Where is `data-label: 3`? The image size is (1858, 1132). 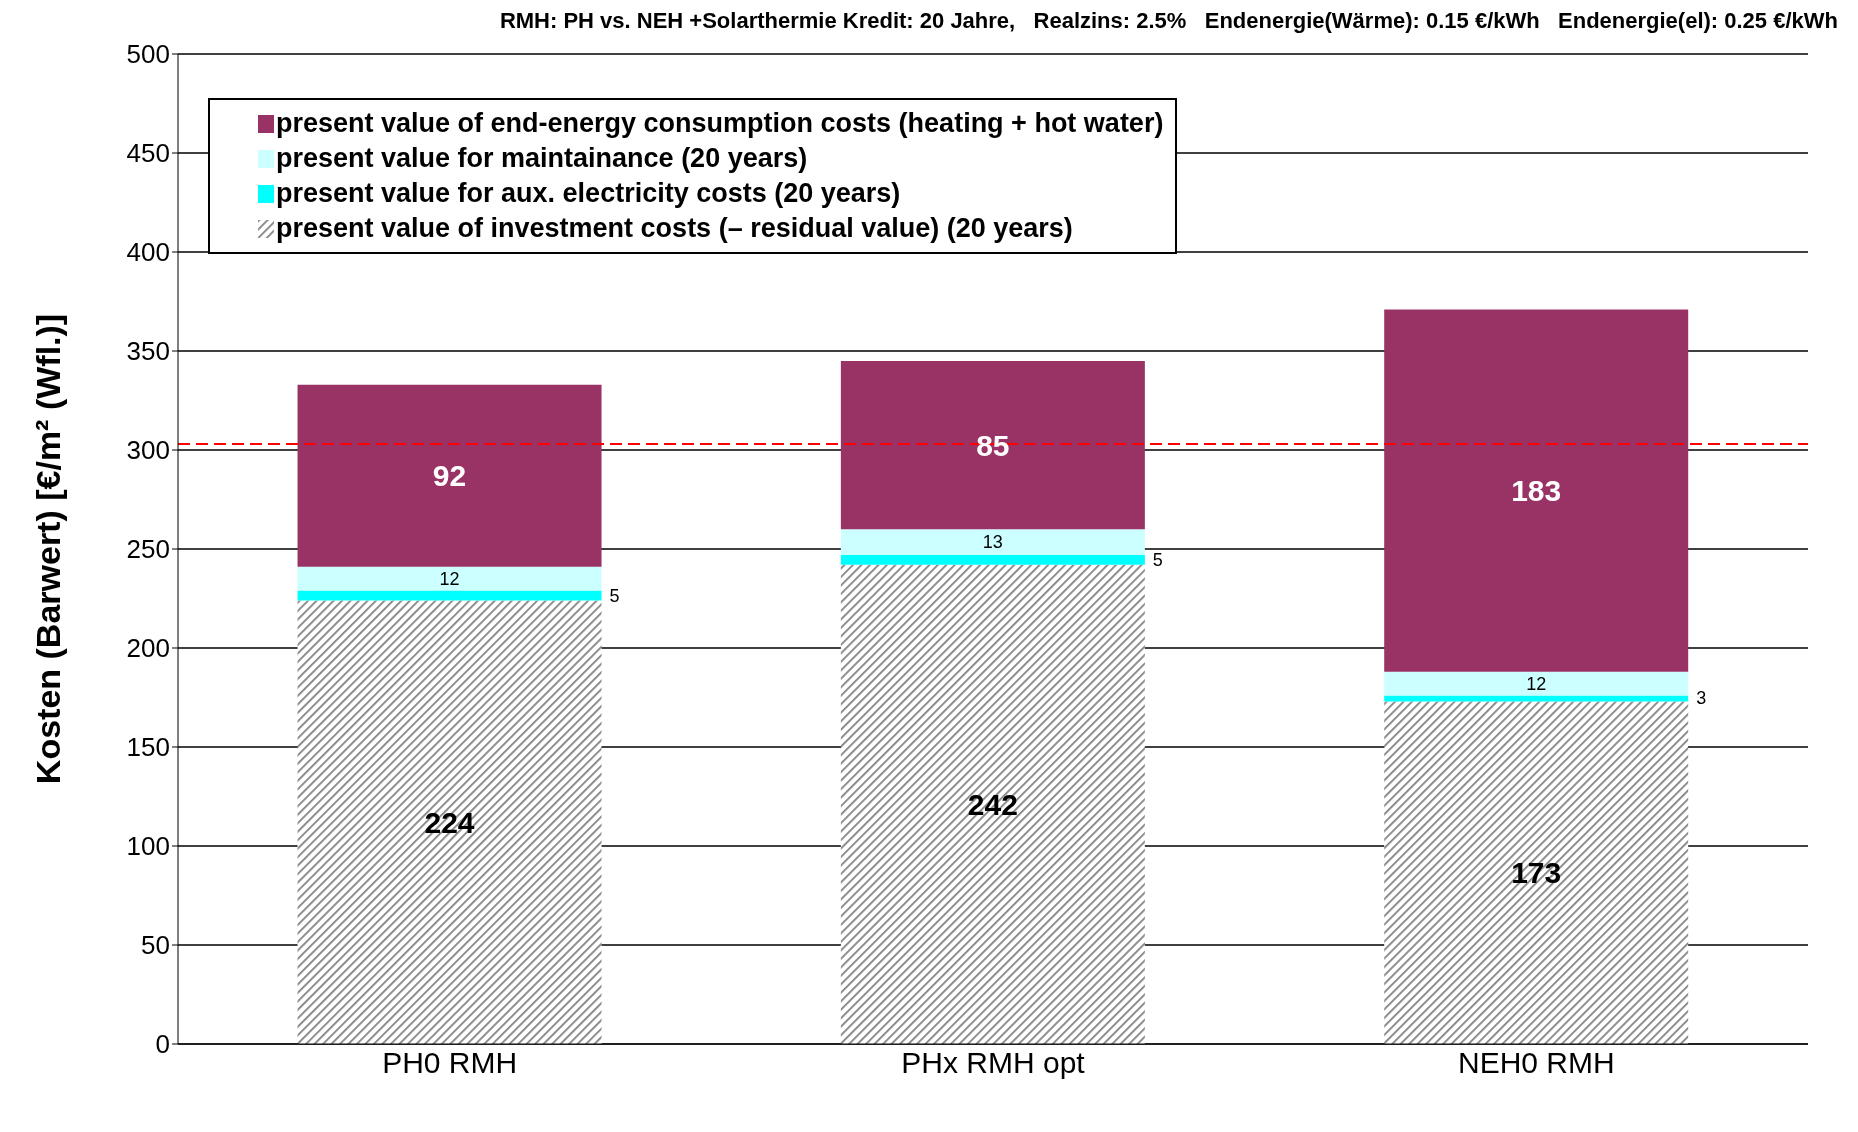
data-label: 3 is located at coordinates (1701, 698).